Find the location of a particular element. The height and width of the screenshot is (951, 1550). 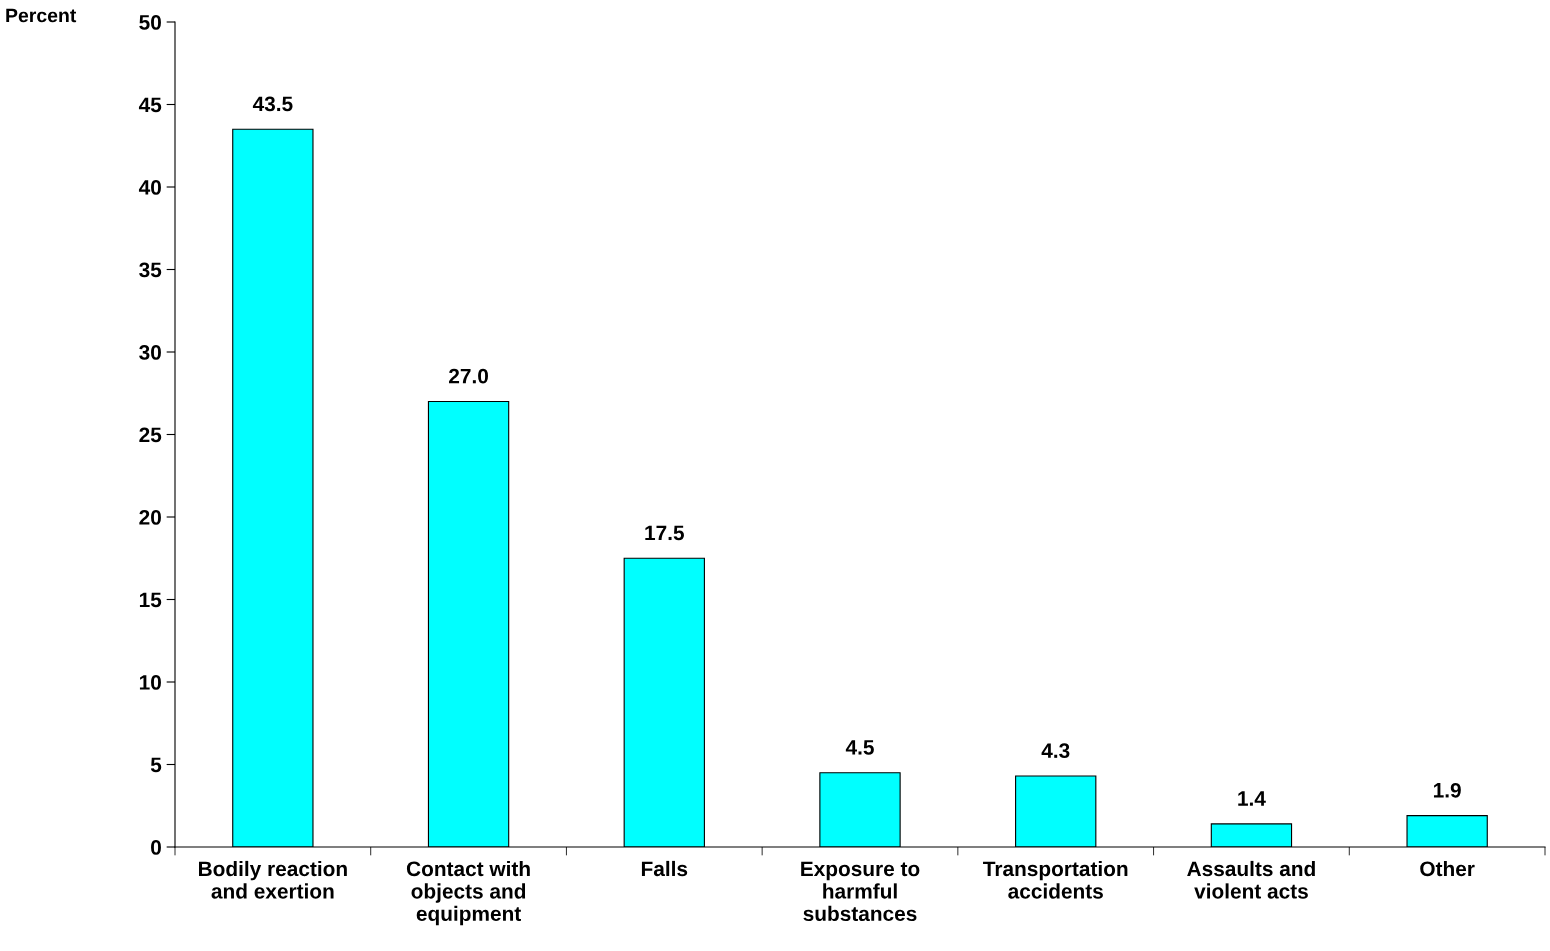

data-label: 17.5 is located at coordinates (664, 533).